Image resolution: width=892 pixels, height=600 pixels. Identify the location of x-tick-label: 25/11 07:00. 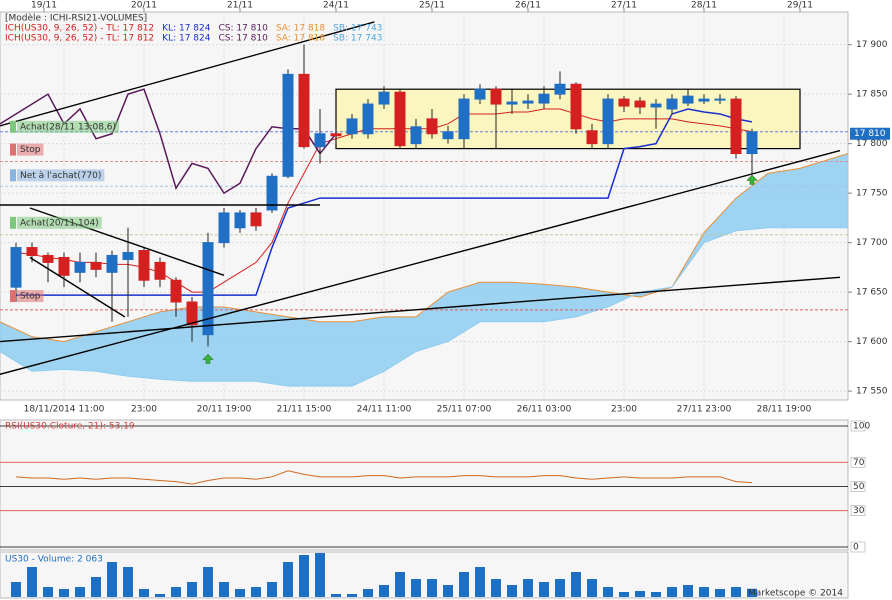
(464, 410).